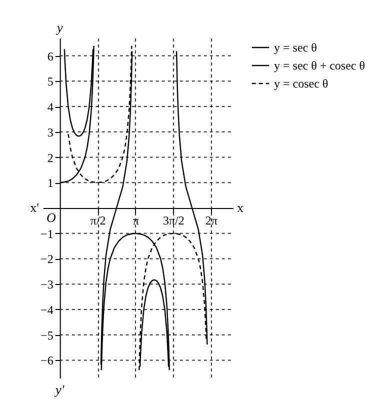  What do you see at coordinates (50, 81) in the screenshot?
I see `y-tick-label: 5` at bounding box center [50, 81].